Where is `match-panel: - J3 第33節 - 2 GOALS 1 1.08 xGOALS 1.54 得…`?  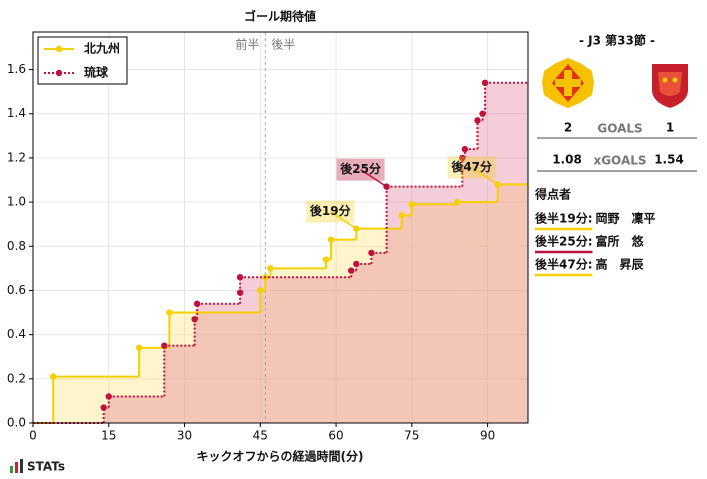 match-panel: - J3 第33節 - 2 GOALS 1 1.08 xGOALS 1.54 得… is located at coordinates (615, 117).